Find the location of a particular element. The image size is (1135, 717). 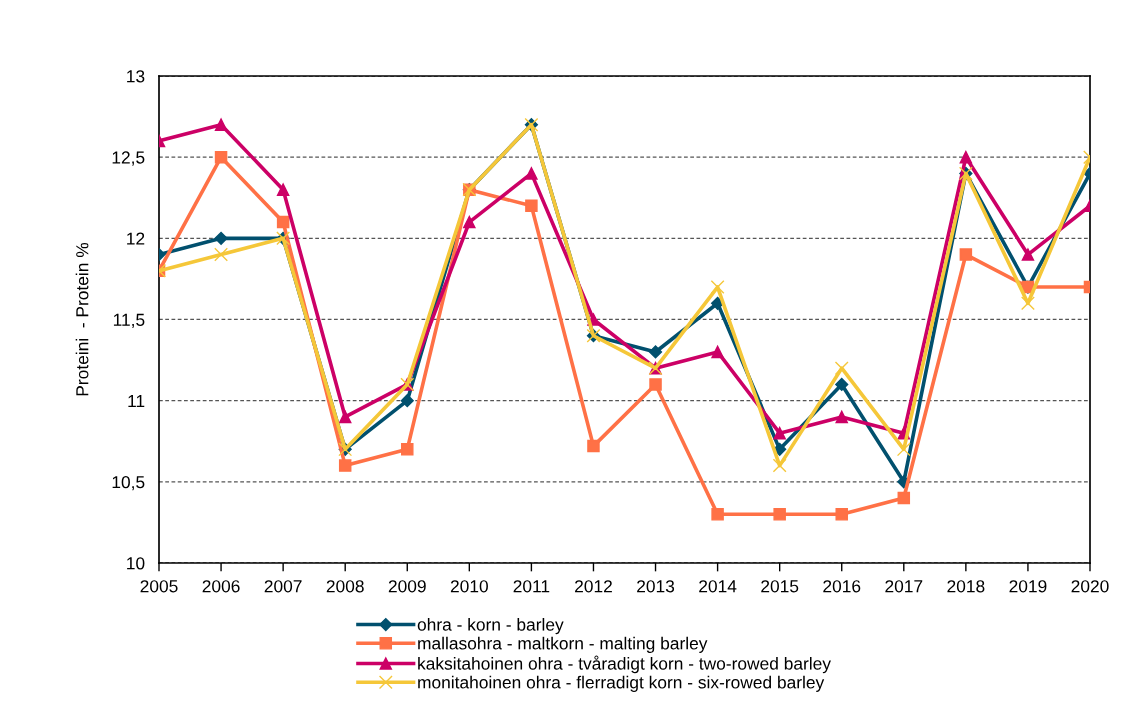

x-tick-label: 2020 is located at coordinates (1090, 586).